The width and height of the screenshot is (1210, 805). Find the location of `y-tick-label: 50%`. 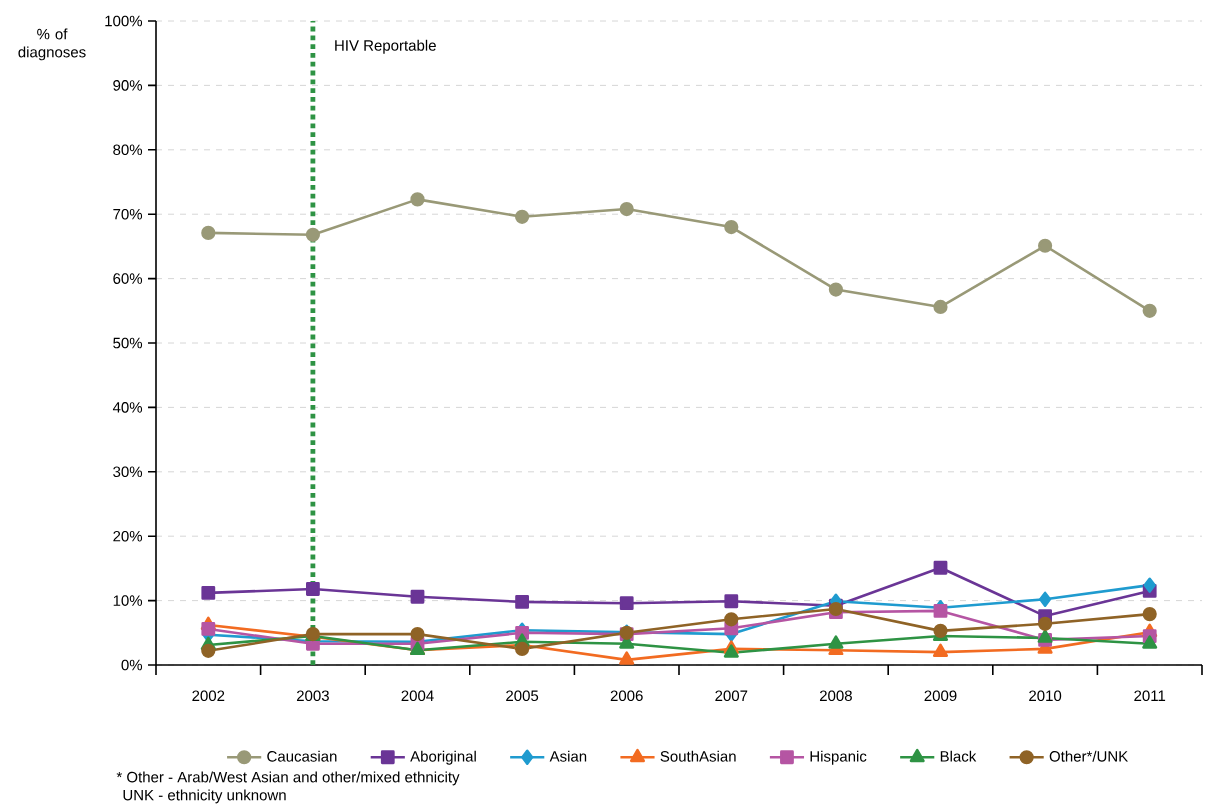

y-tick-label: 50% is located at coordinates (128, 343).